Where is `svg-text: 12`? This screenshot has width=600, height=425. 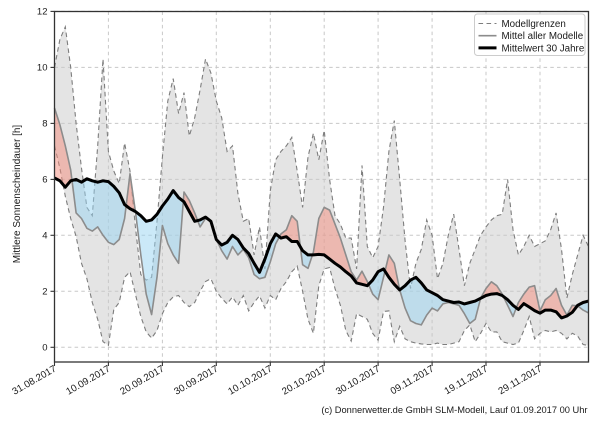
svg-text: 12 is located at coordinates (42, 12).